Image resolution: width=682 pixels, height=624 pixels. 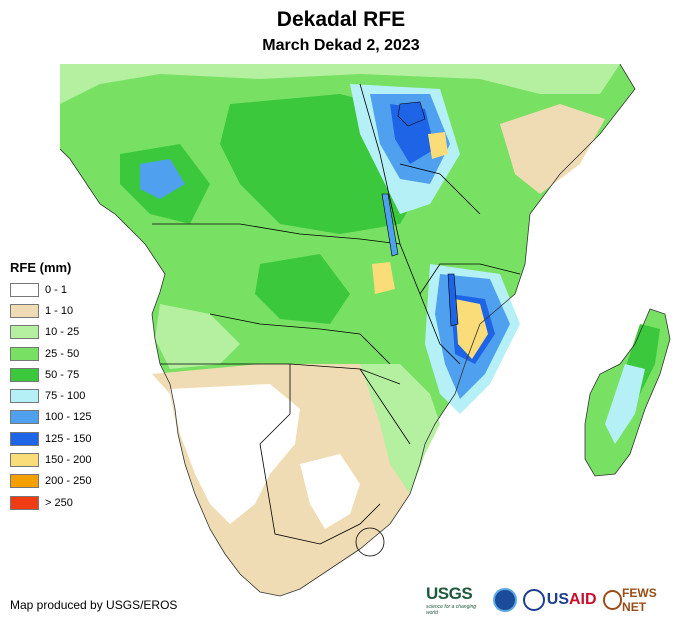 I want to click on legend-item: 200 - 250, so click(x=50, y=481).